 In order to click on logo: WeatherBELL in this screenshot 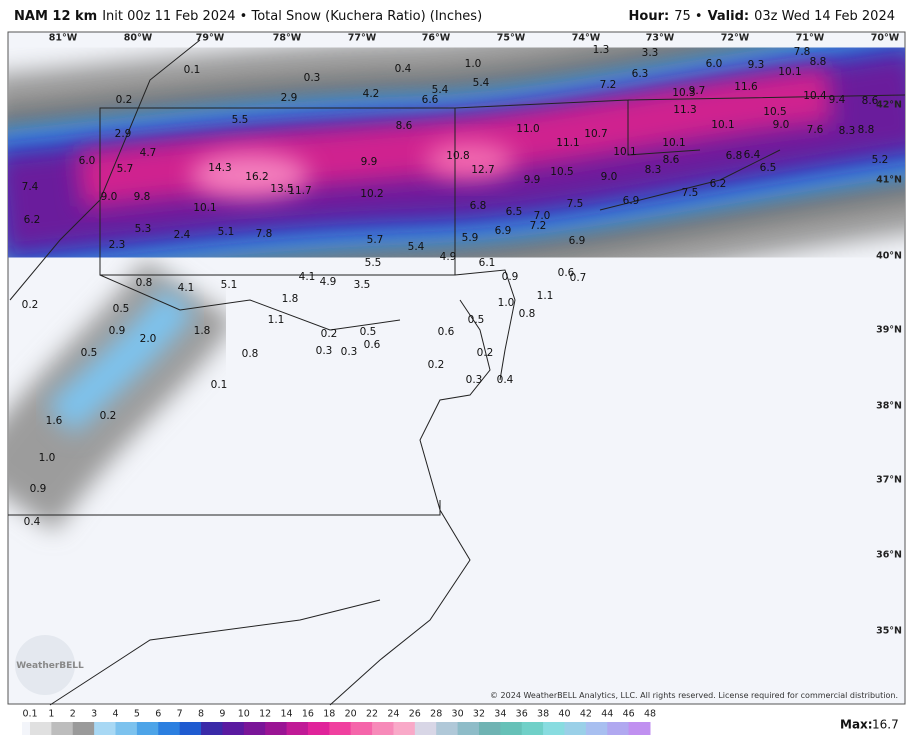, I will do `click(49, 665)`.